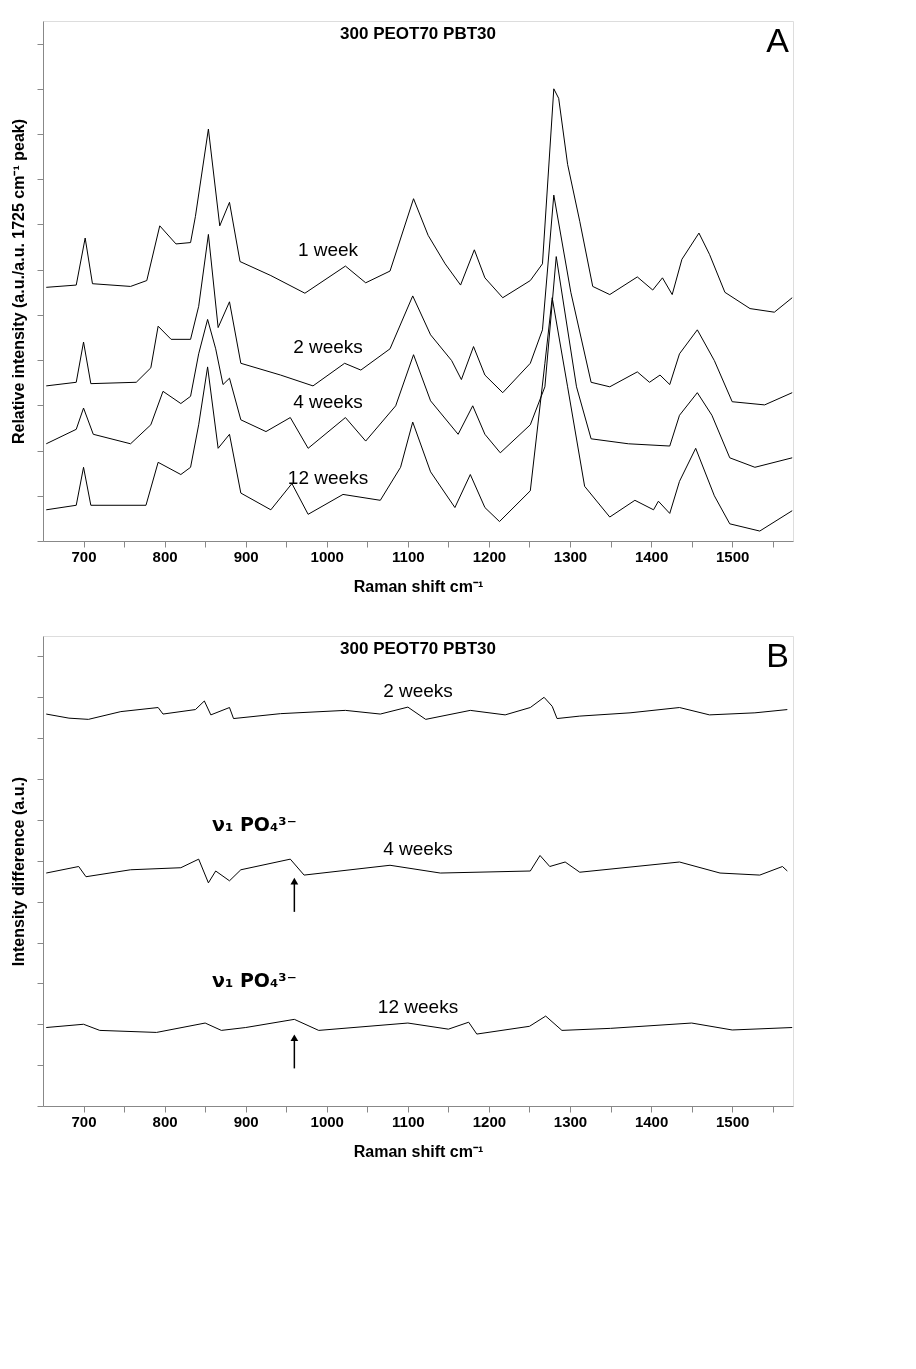  Describe the element at coordinates (777, 655) in the screenshot. I see `text: B` at that location.